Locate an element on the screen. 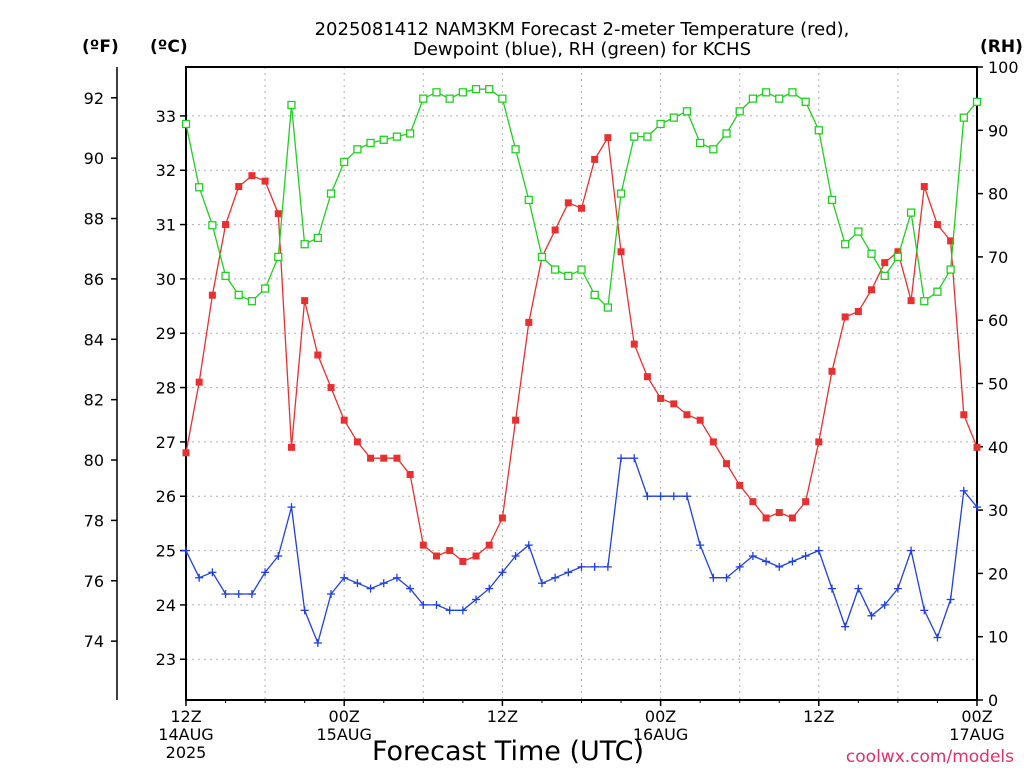 This screenshot has width=1024, height=773. rh-tick-label: 60 is located at coordinates (998, 320).